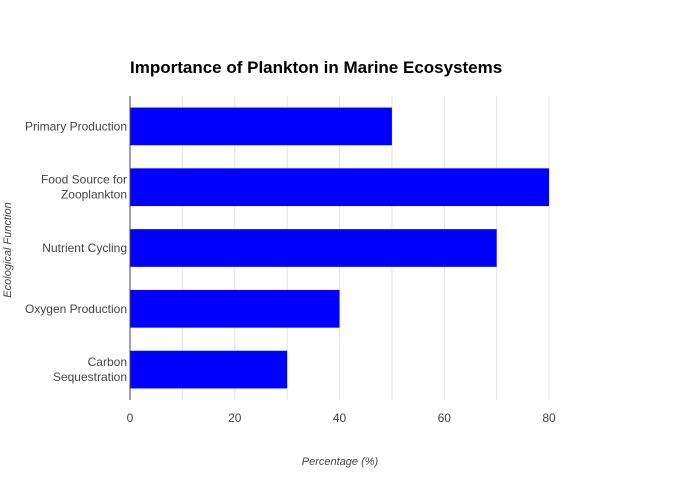 The width and height of the screenshot is (680, 500). What do you see at coordinates (8, 249) in the screenshot?
I see `y-axis-title: Ecological Function` at bounding box center [8, 249].